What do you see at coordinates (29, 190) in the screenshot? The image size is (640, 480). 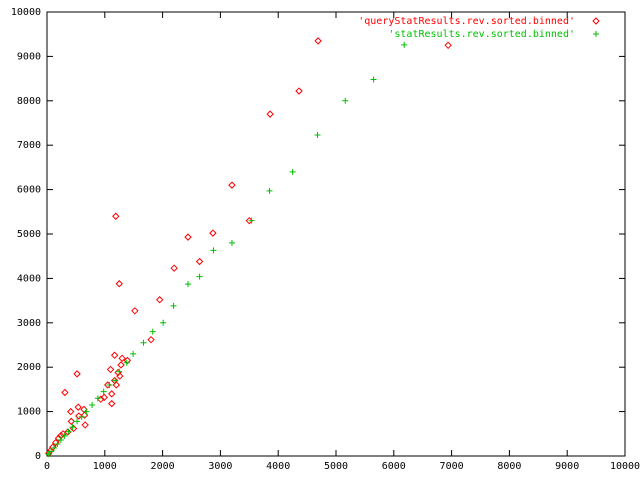 I see `y-tick-label: 6000` at bounding box center [29, 190].